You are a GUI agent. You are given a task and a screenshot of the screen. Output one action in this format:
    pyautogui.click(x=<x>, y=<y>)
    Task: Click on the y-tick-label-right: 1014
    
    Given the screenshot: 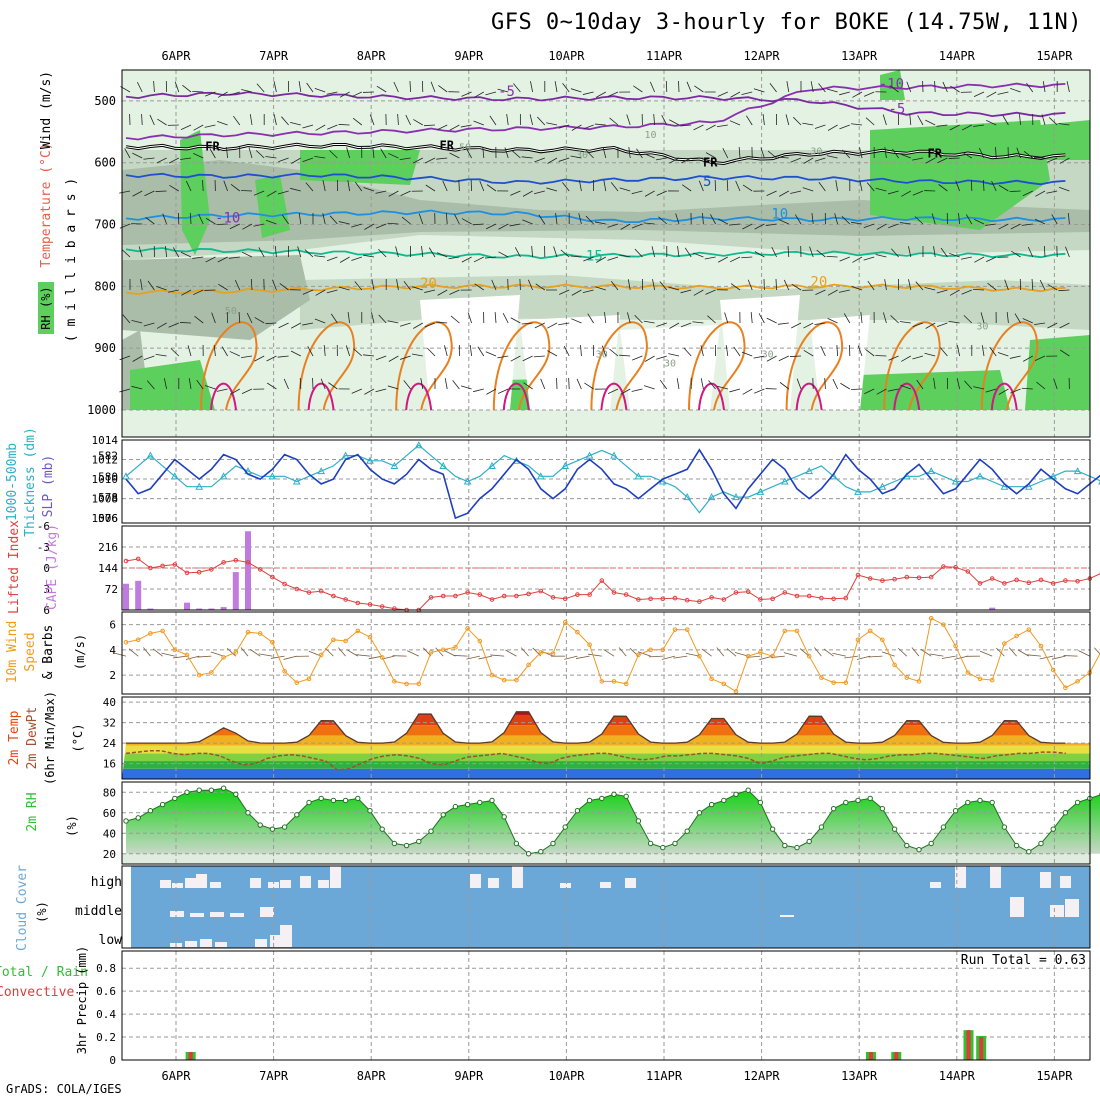 What is the action you would take?
    pyautogui.click(x=105, y=440)
    